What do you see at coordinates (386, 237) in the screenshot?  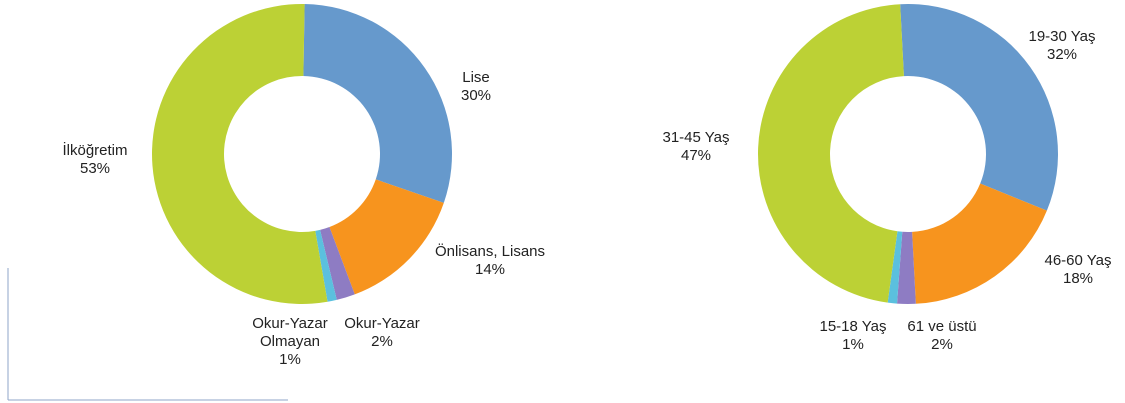 I see `slice-onlisans-lisans` at bounding box center [386, 237].